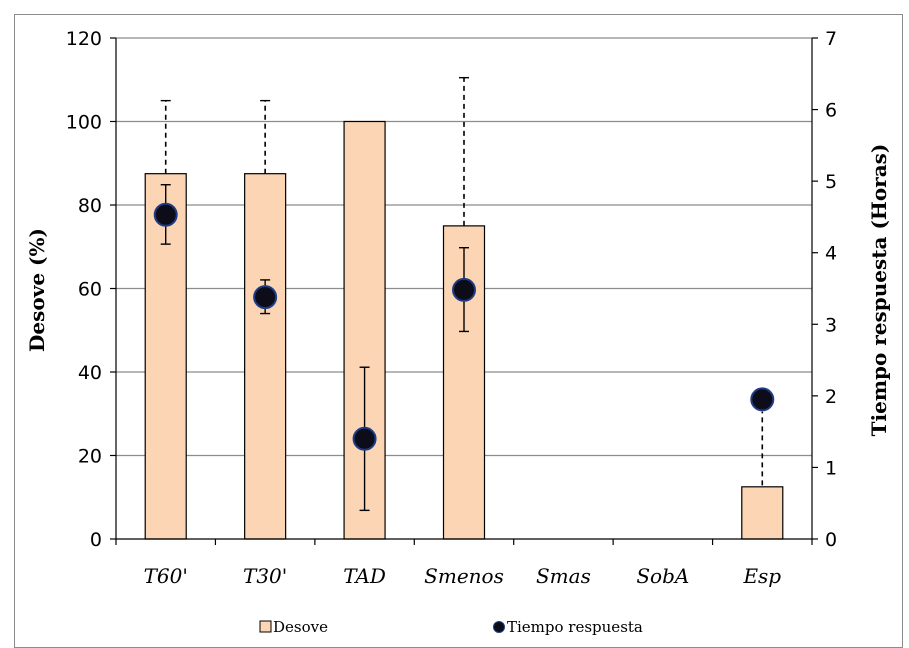 The height and width of the screenshot is (648, 909). What do you see at coordinates (90, 206) in the screenshot?
I see `y-left-tick-label: 80` at bounding box center [90, 206].